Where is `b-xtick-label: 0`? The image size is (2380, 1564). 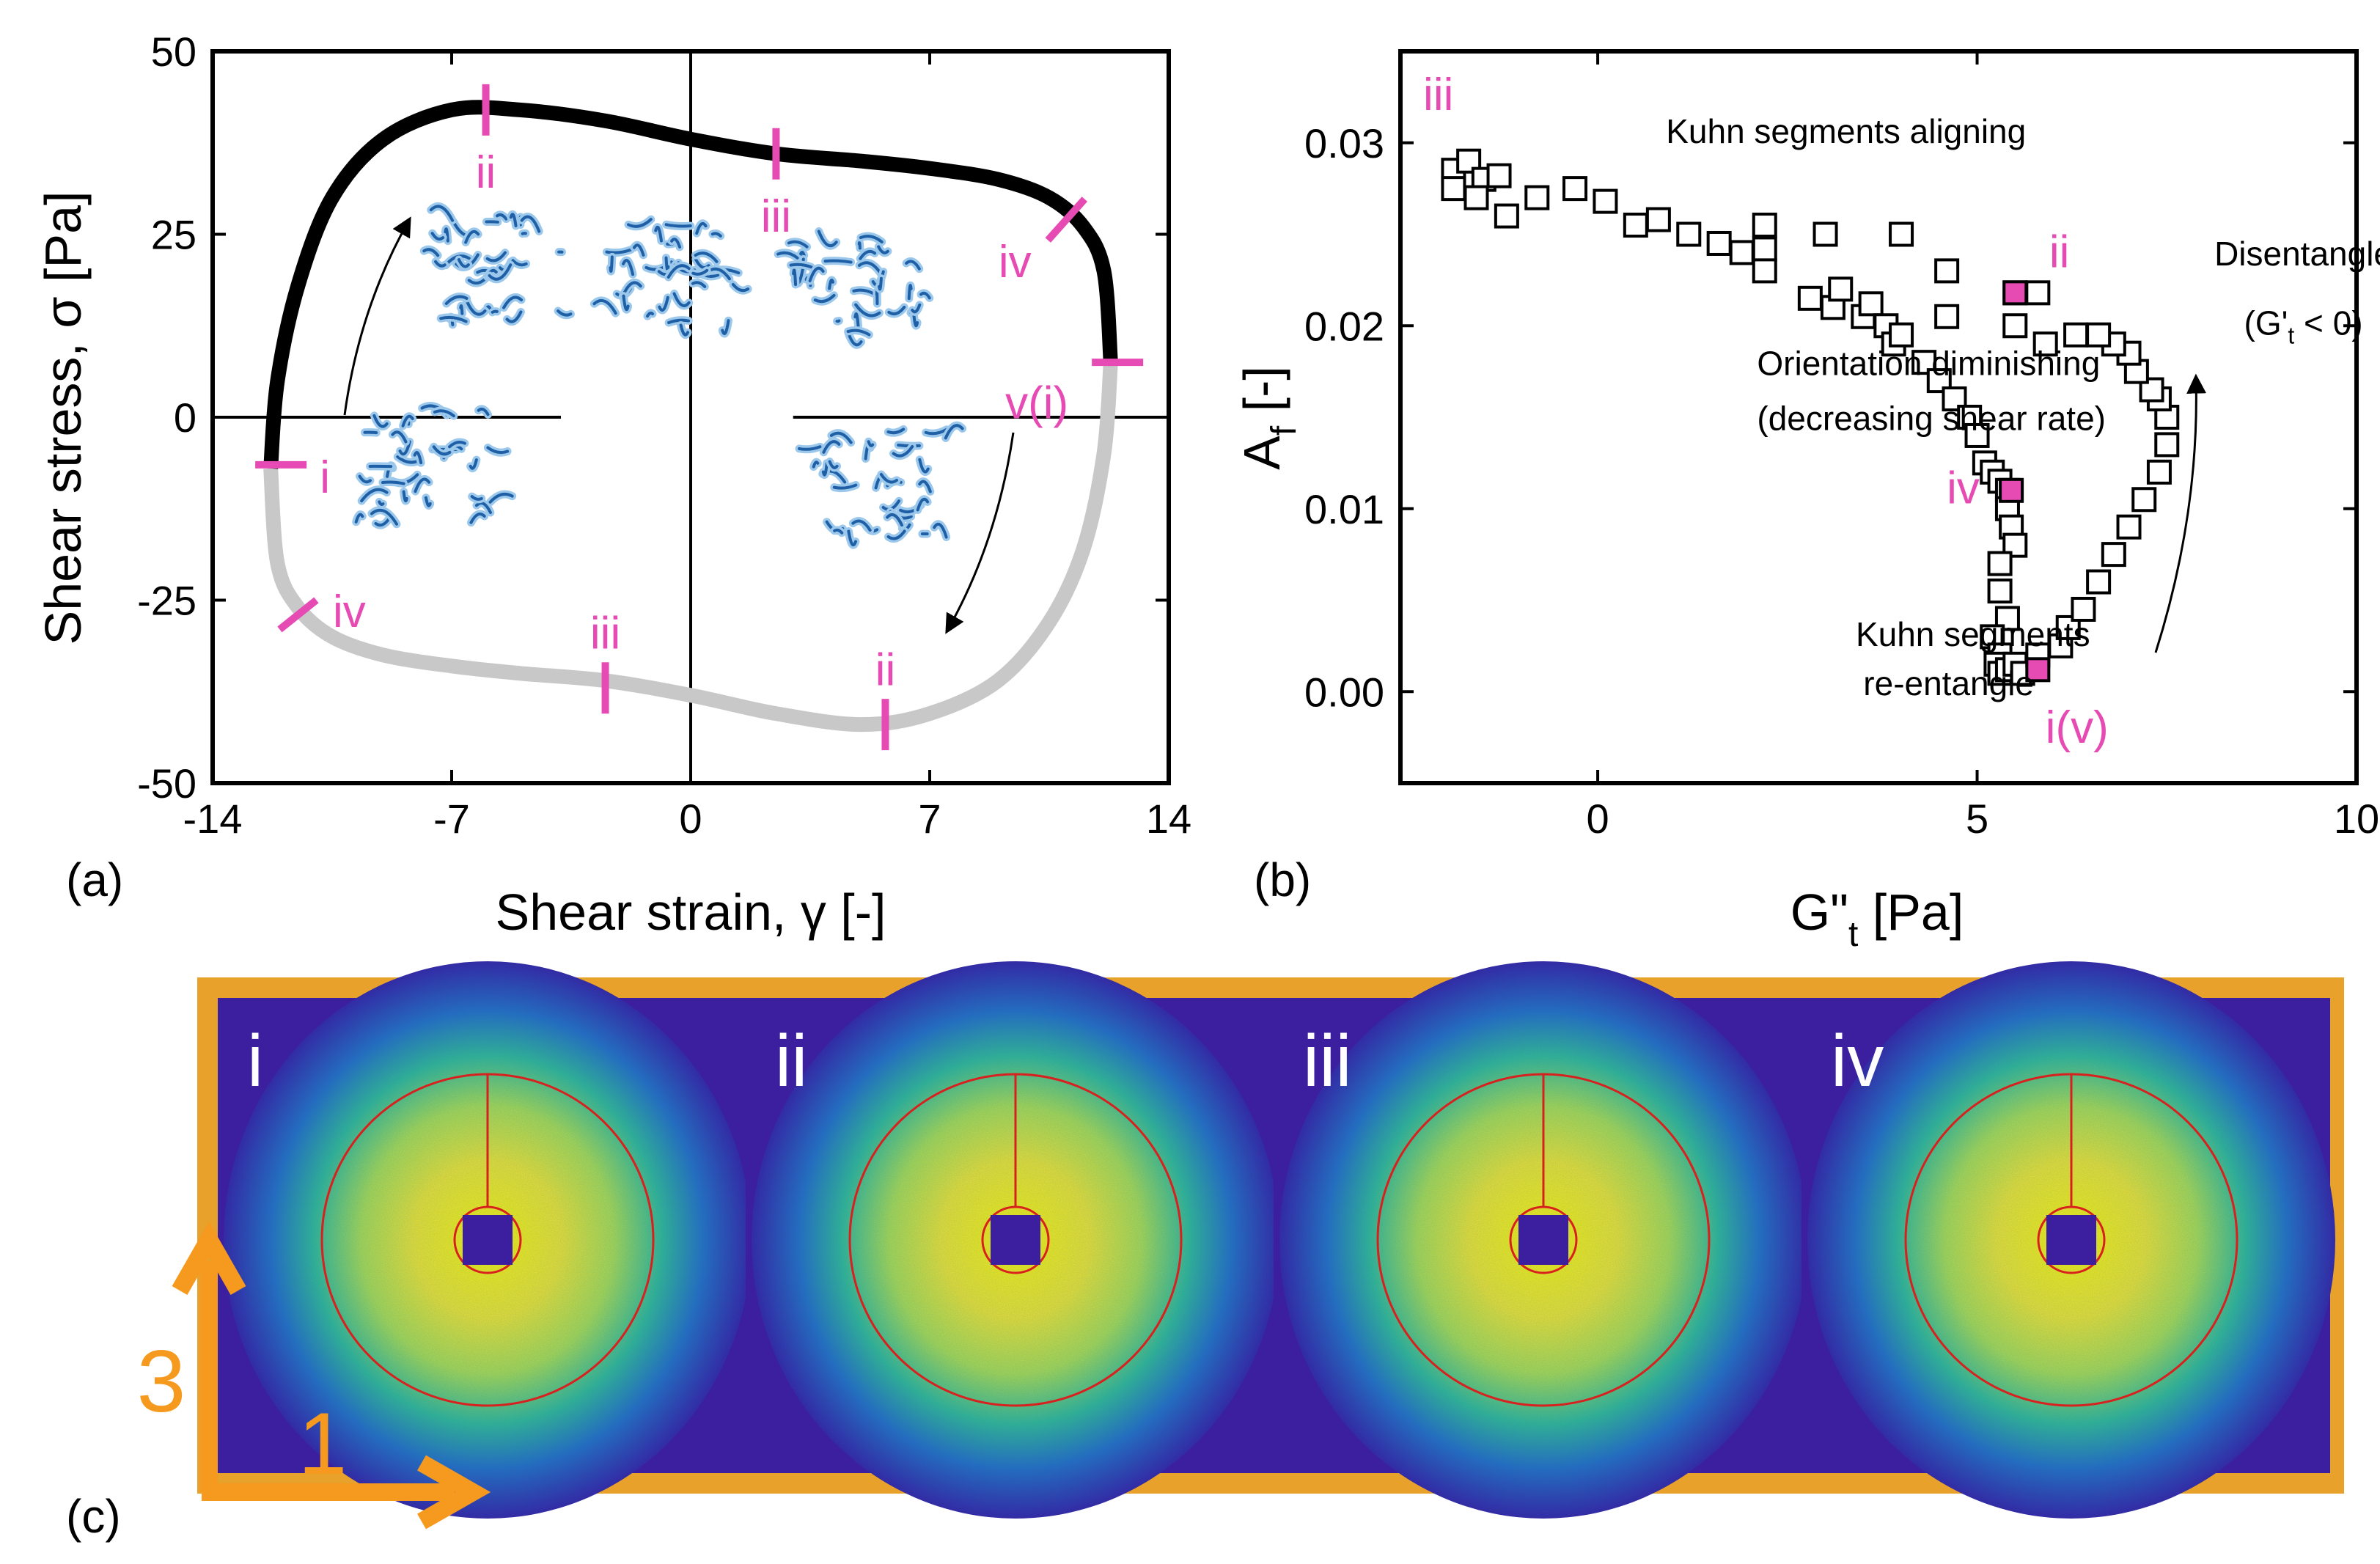 b-xtick-label: 0 is located at coordinates (1598, 819).